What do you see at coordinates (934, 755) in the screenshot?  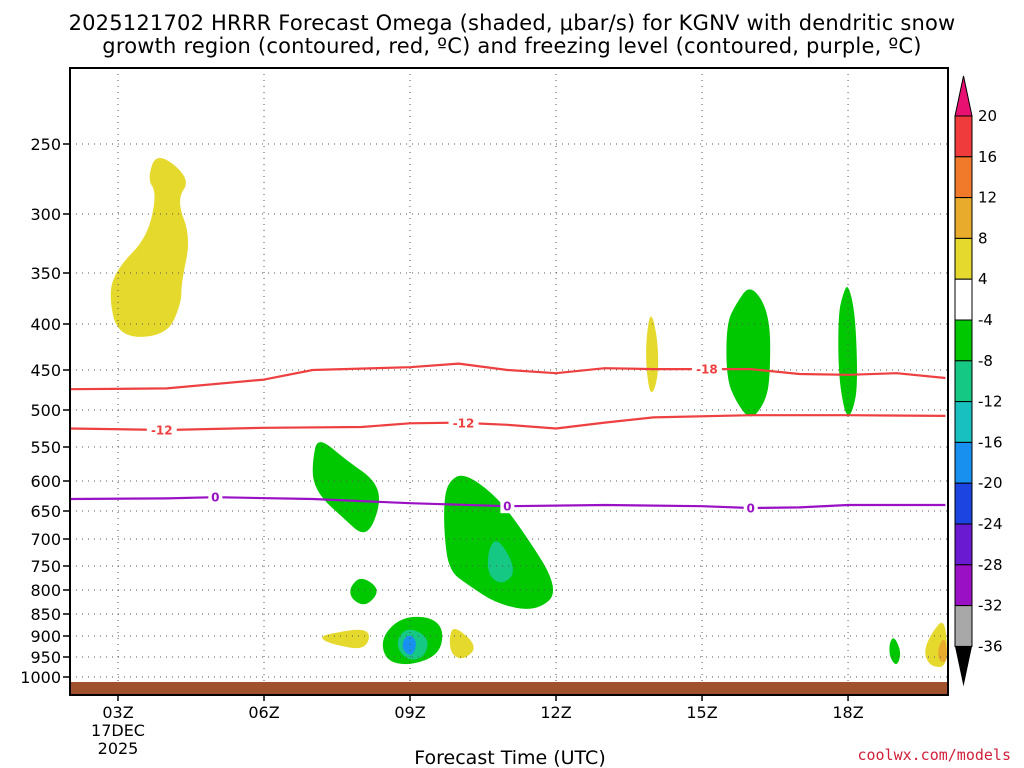 I see `credit-text: coolwx.com/models` at bounding box center [934, 755].